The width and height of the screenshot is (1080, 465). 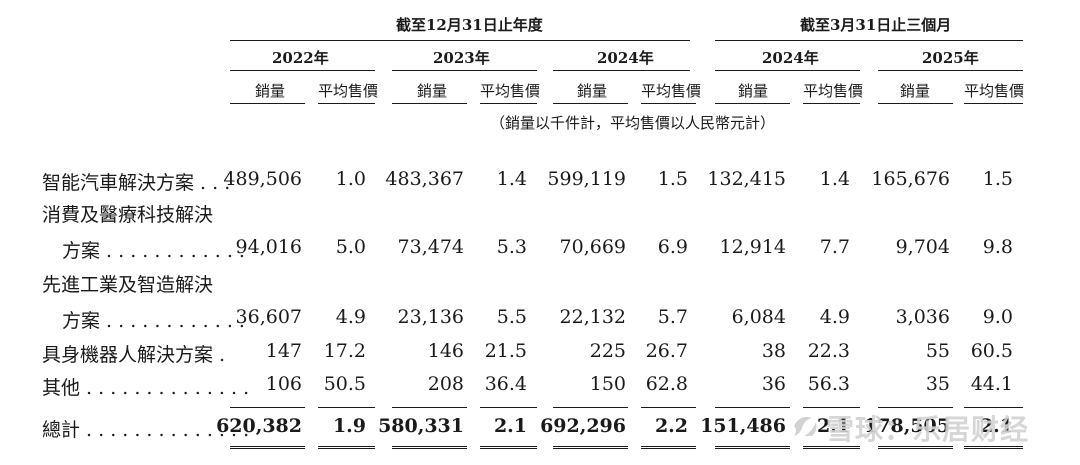 I want to click on cell-row2-price-2025q1: 9.0, so click(x=997, y=317).